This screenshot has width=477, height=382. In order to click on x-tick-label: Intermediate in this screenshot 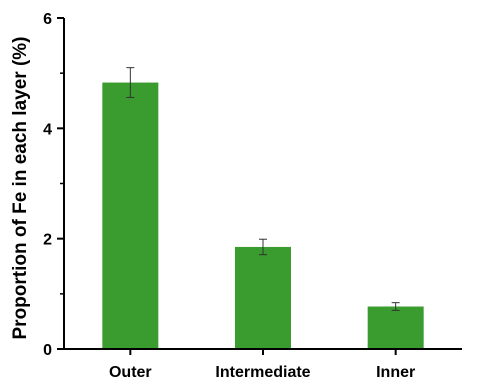, I will do `click(262, 372)`.